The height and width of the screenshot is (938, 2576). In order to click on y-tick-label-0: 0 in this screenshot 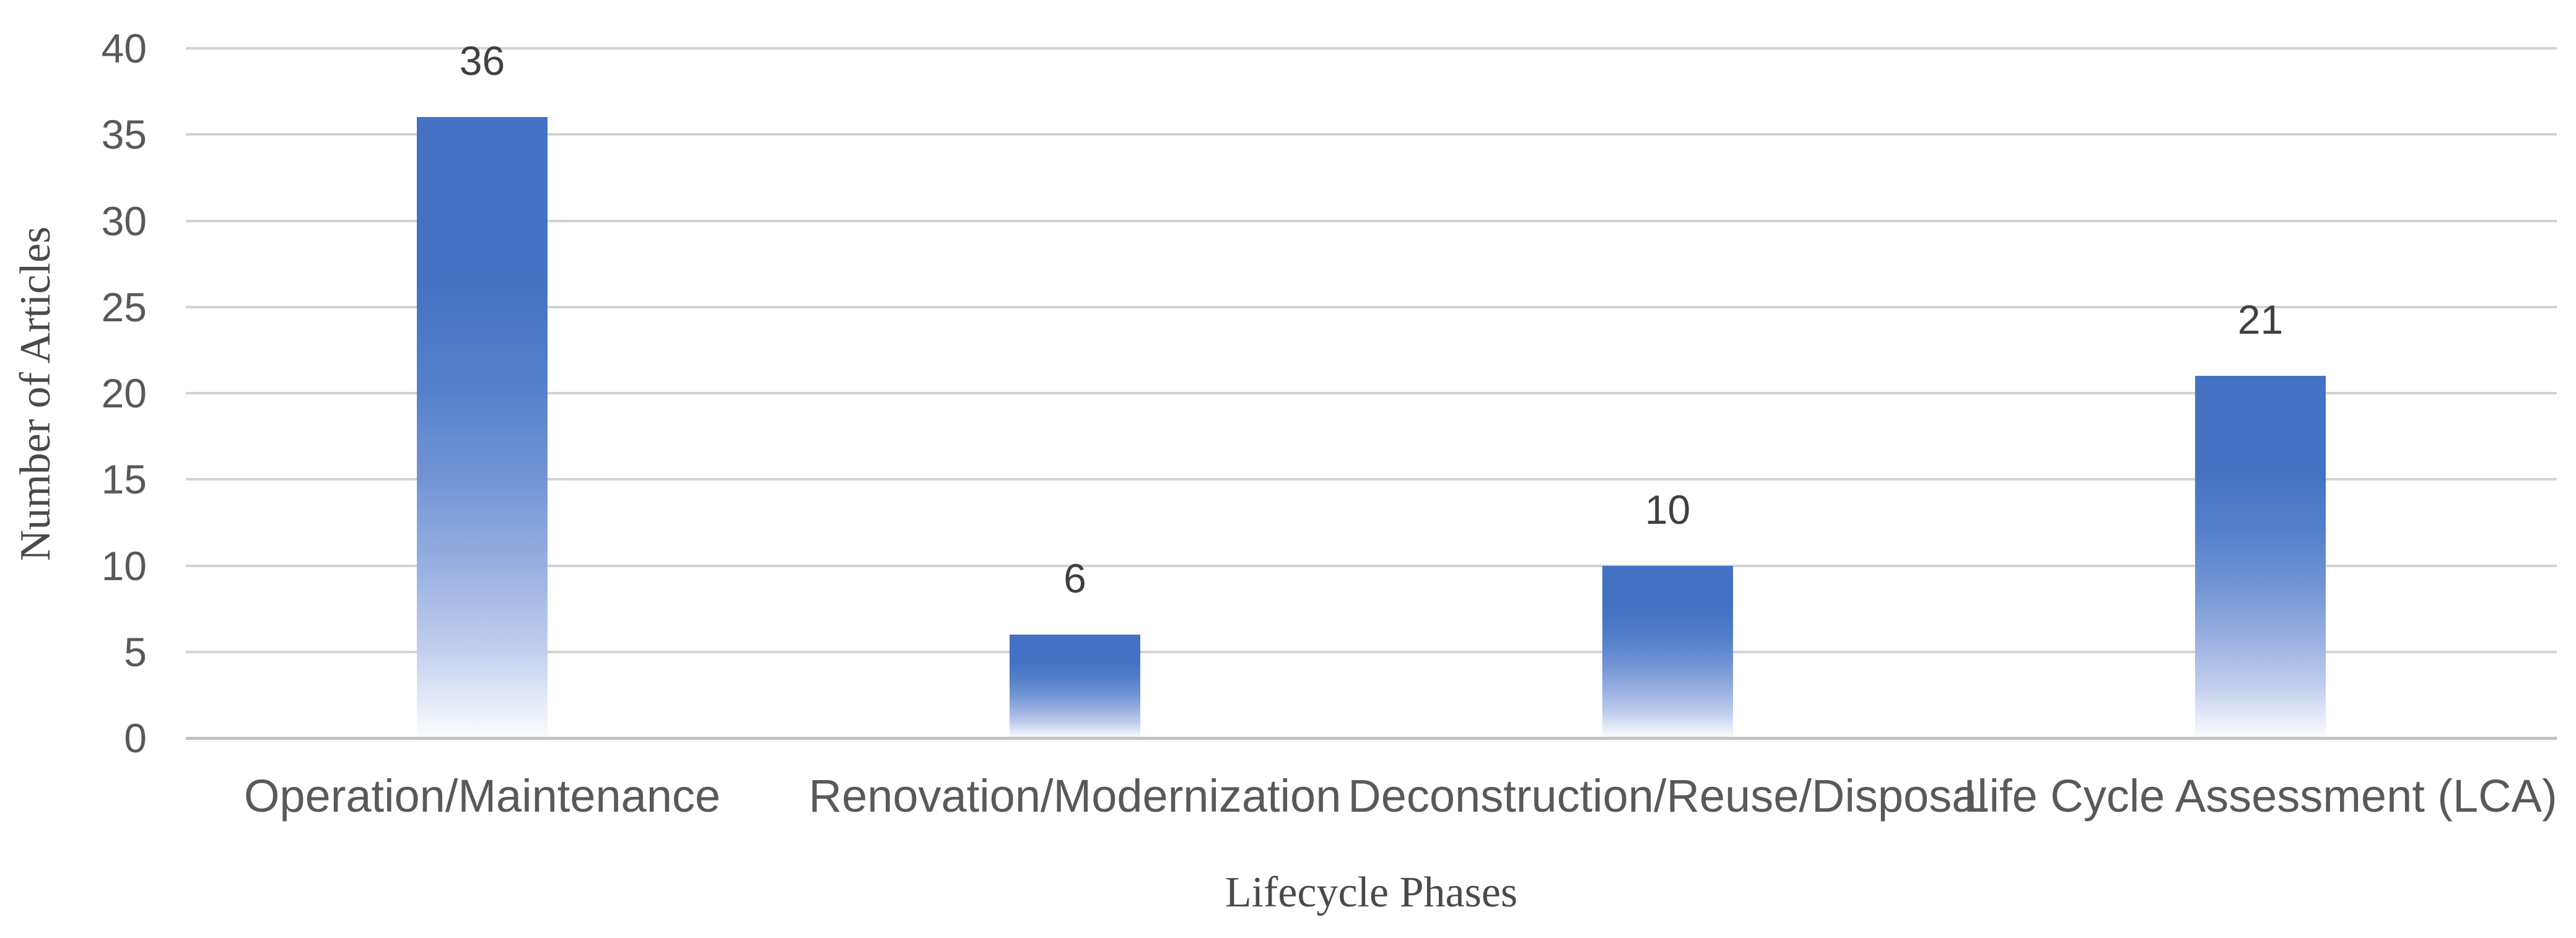, I will do `click(135, 738)`.